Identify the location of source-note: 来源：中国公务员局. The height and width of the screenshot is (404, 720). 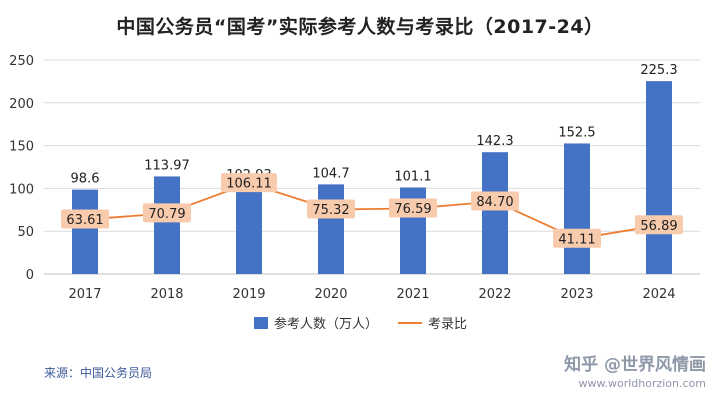
(98, 373).